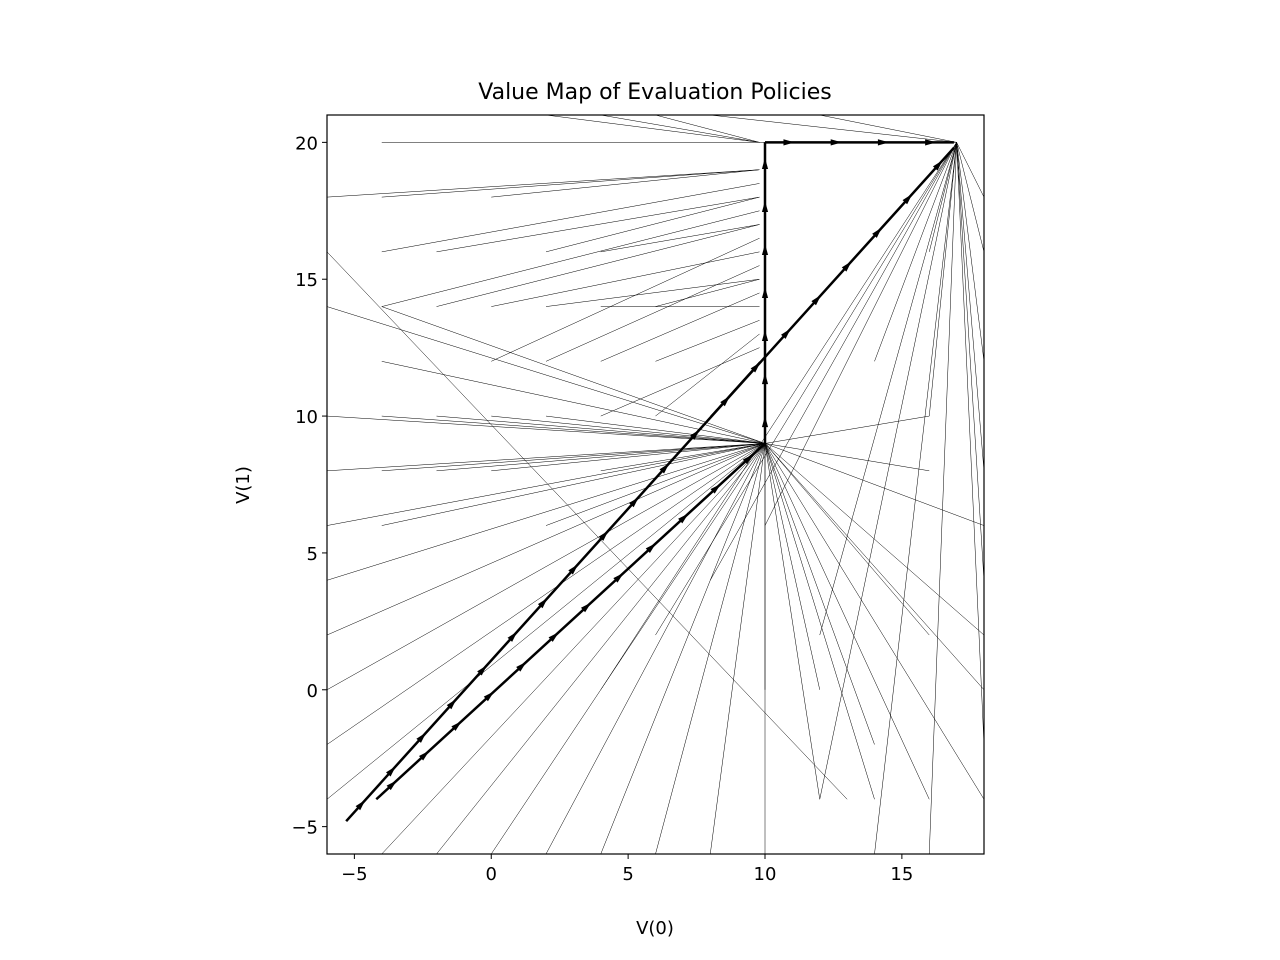 The height and width of the screenshot is (960, 1280). I want to click on y-tick-label: 10, so click(306, 417).